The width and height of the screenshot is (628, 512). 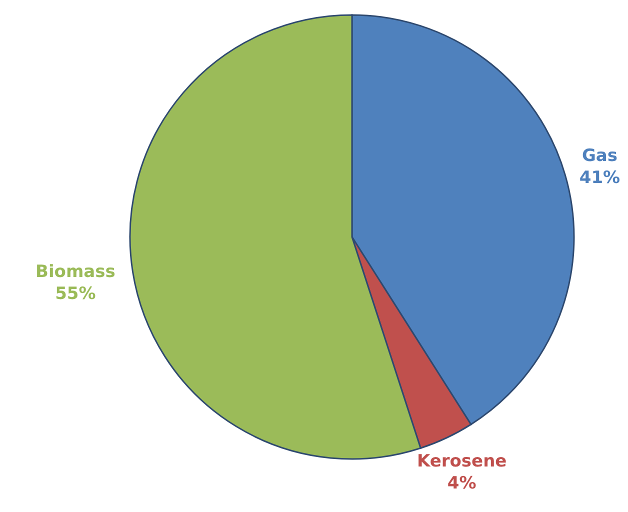 What do you see at coordinates (600, 156) in the screenshot?
I see `slice-label: Gas` at bounding box center [600, 156].